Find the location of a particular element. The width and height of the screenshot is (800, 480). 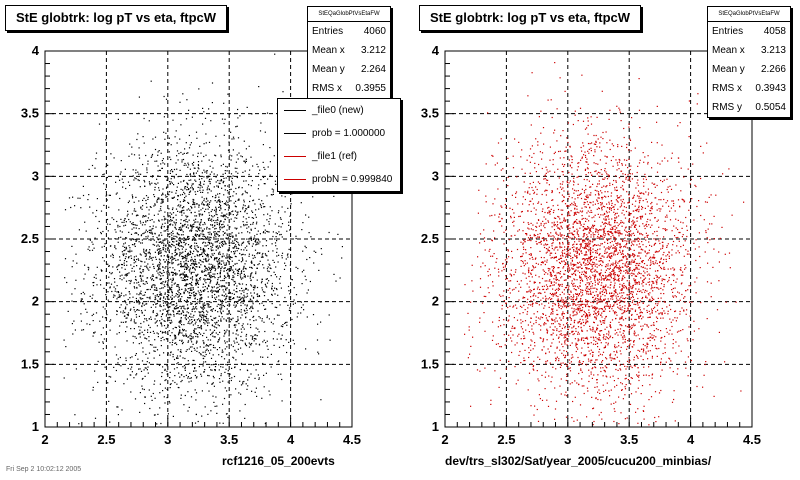

y-tick-label: 2.5 is located at coordinates (30, 238).